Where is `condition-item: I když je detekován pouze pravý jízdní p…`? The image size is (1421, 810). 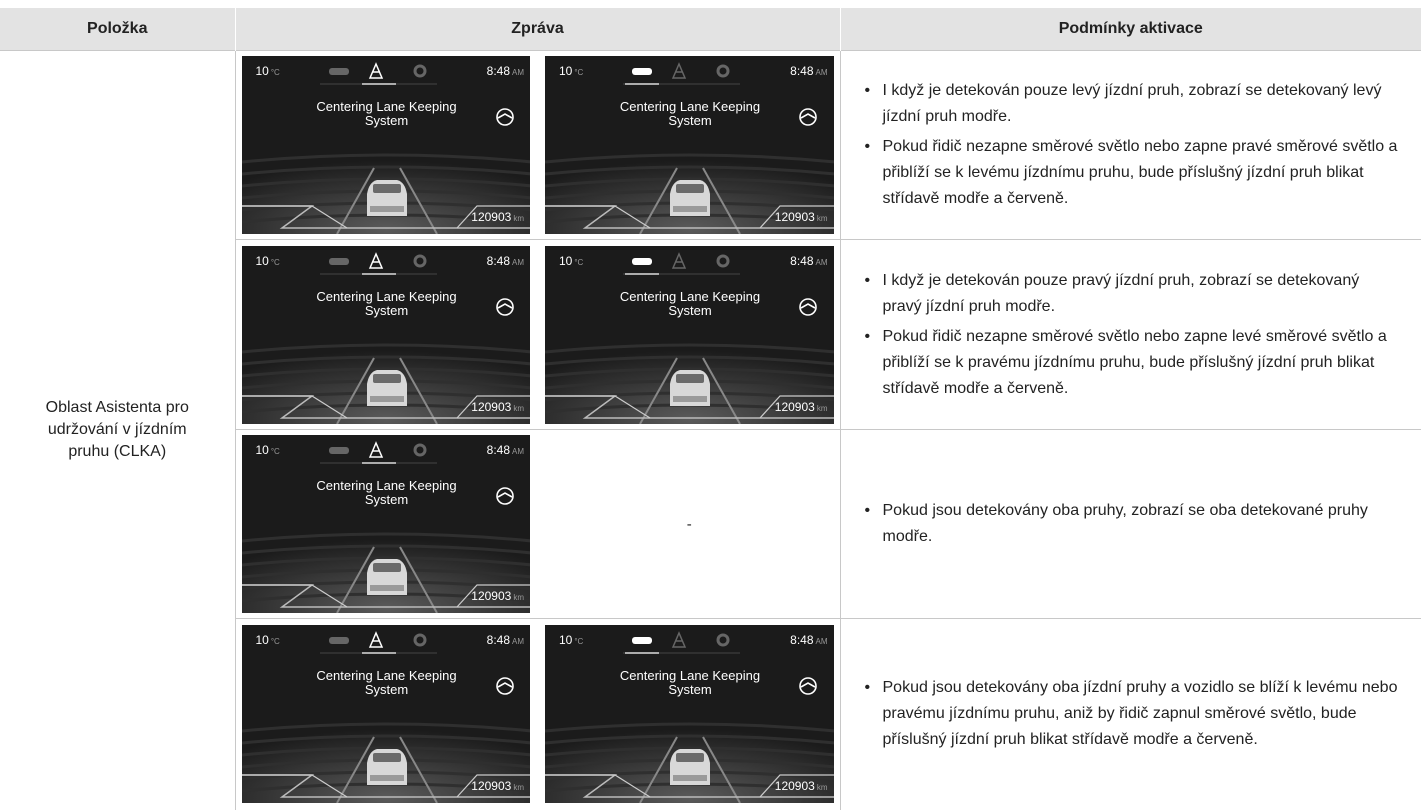 condition-item: I když je detekován pouze pravý jízdní p… is located at coordinates (1142, 294).